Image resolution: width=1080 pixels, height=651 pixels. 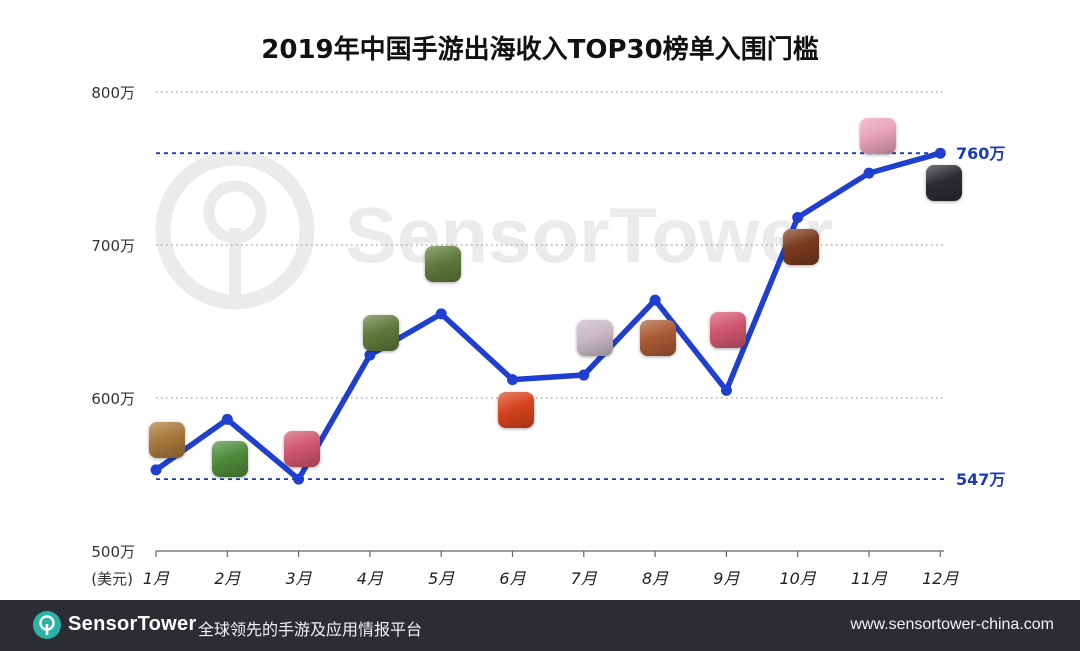 I want to click on x-tick-label: 12月, so click(x=940, y=578).